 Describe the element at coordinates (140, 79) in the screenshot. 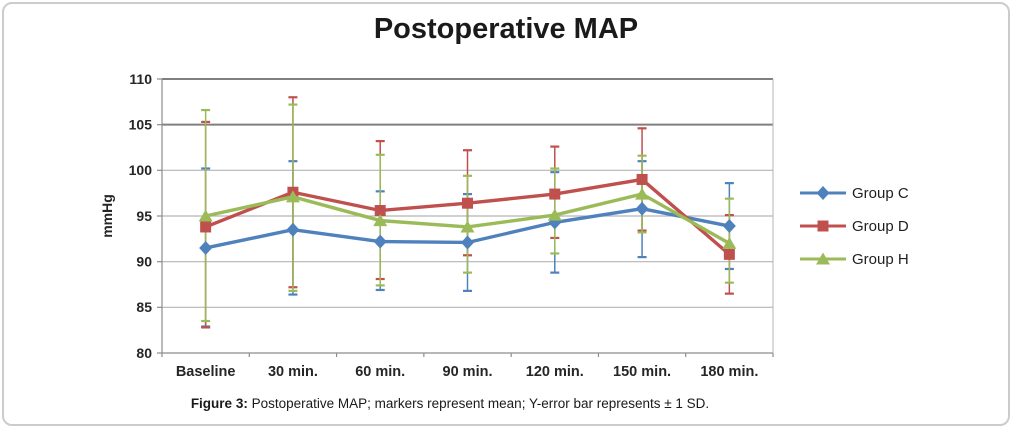

I see `y-tick-label: 110` at that location.